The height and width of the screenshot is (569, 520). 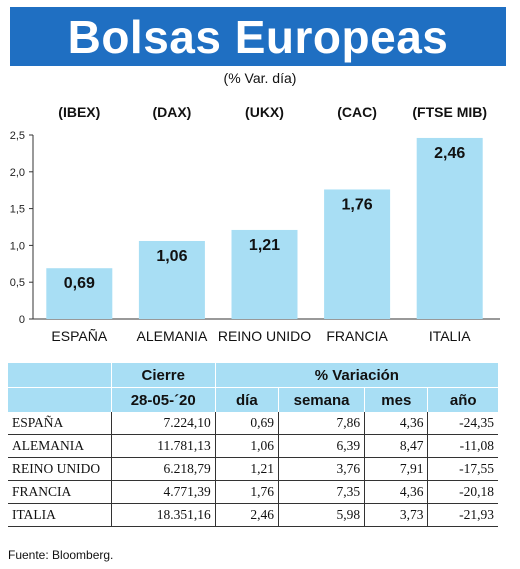 I want to click on table-row: ITALIA 18.351,16 2,46 5,98 3,73 -21,93, so click(x=253, y=515).